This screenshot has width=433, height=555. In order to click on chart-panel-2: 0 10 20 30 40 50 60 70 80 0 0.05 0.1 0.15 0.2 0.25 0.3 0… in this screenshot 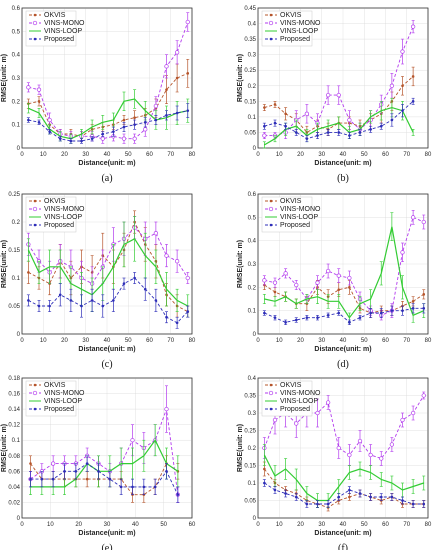, I will do `click(334, 95)`.